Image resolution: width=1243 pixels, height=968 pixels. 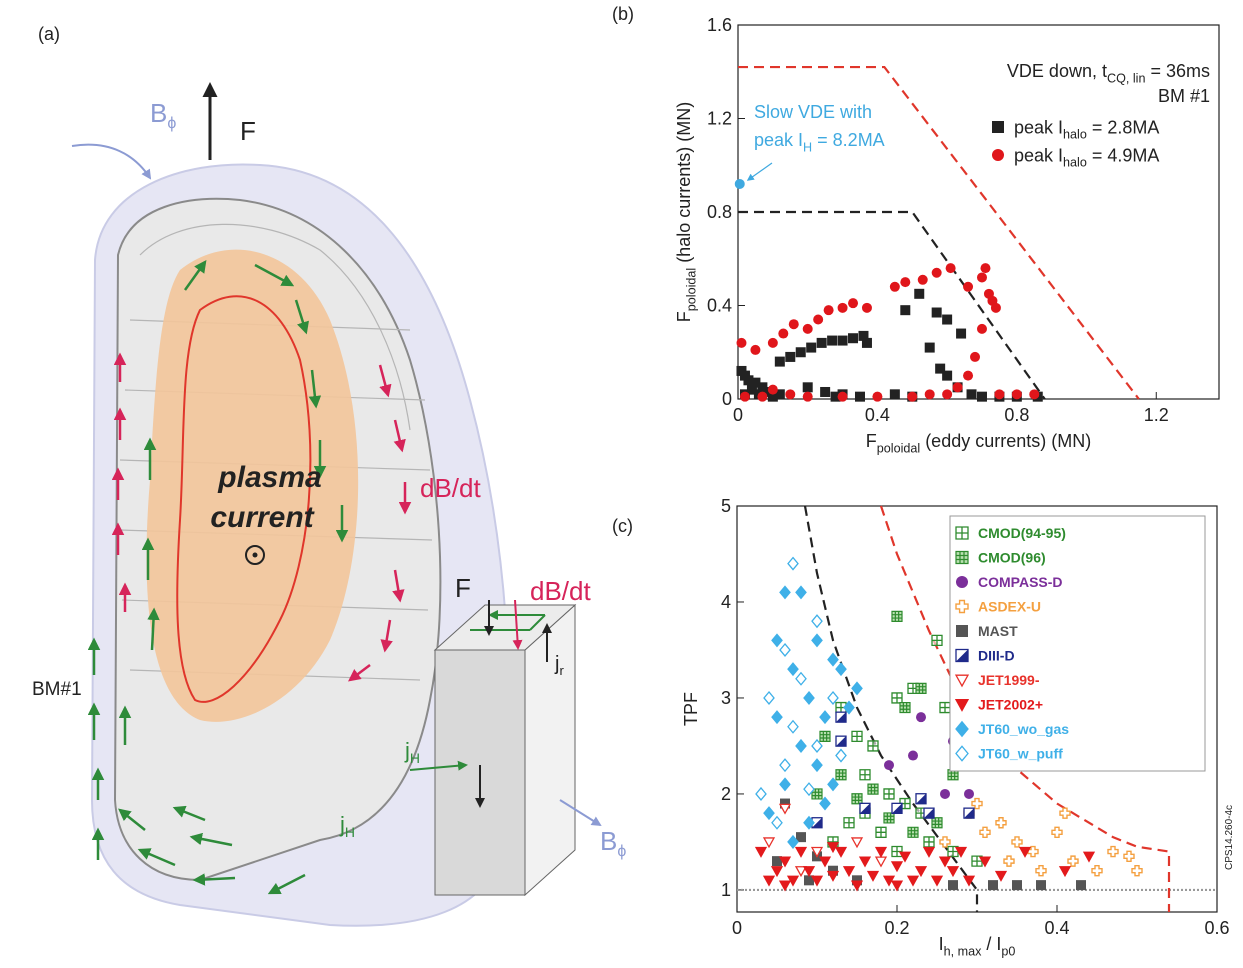 I want to click on label-part: H, so click(x=350, y=832).